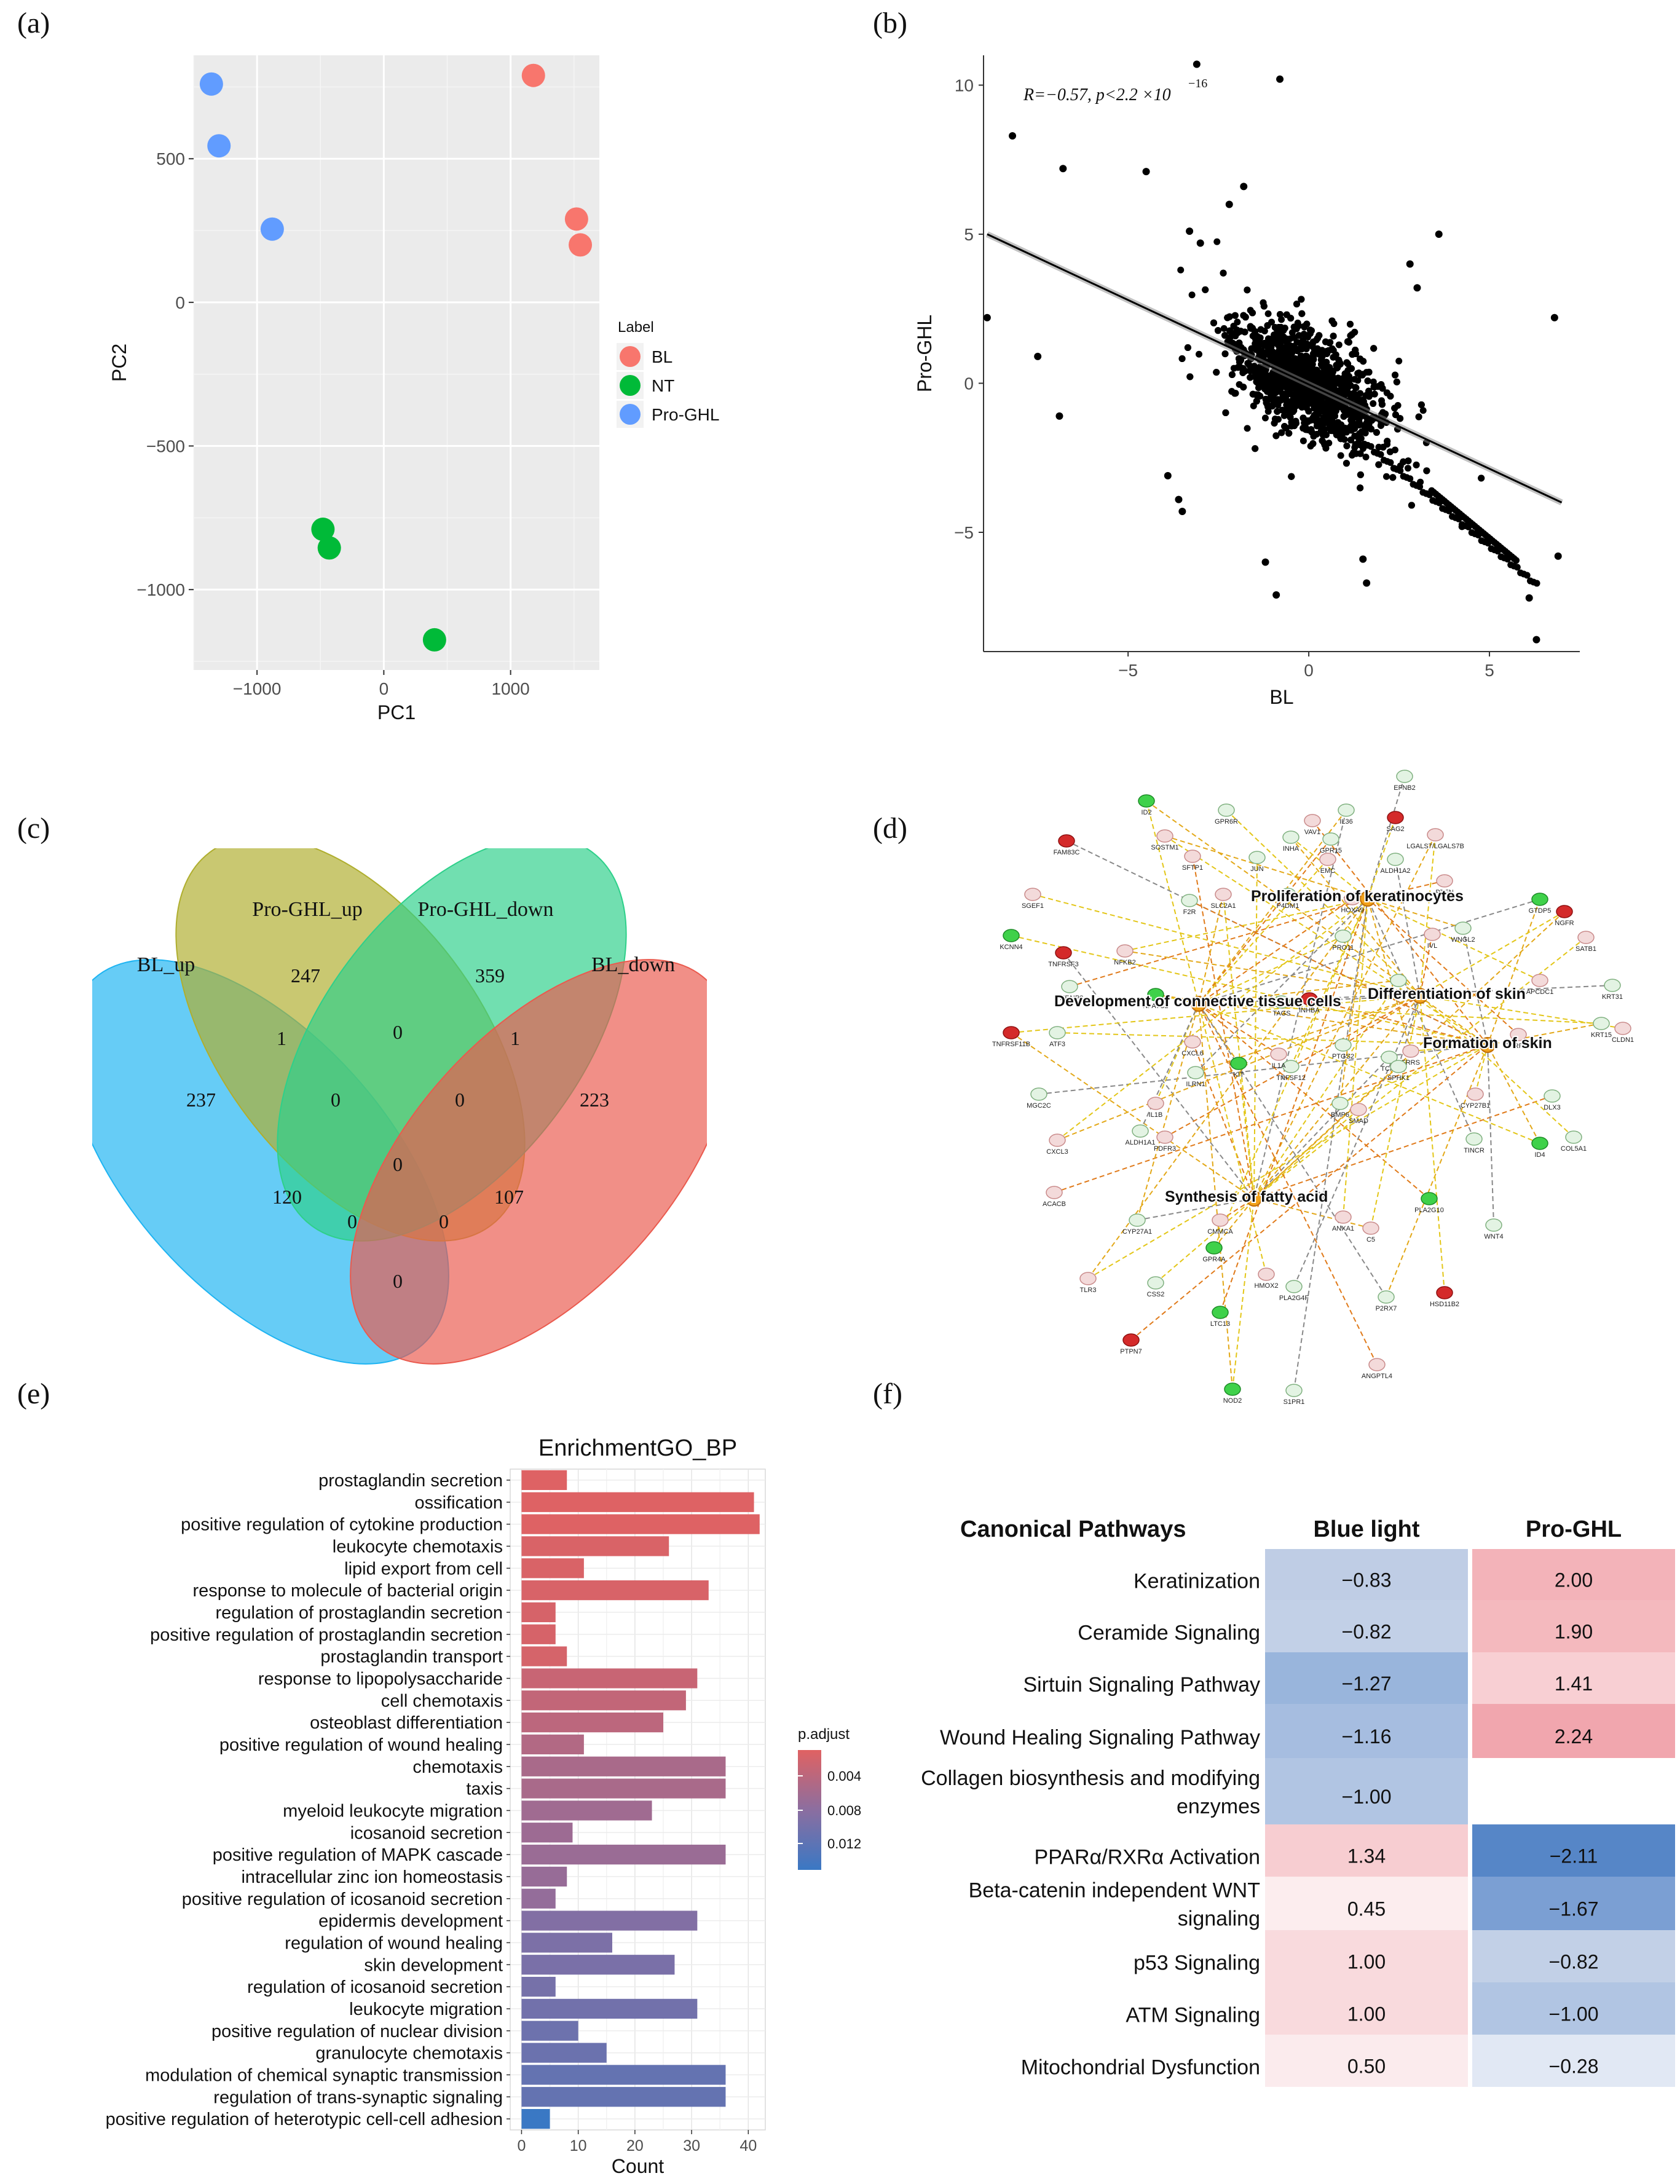 The width and height of the screenshot is (1680, 2184). What do you see at coordinates (211, 84) in the screenshot?
I see `pca-point-Pro-GHL` at bounding box center [211, 84].